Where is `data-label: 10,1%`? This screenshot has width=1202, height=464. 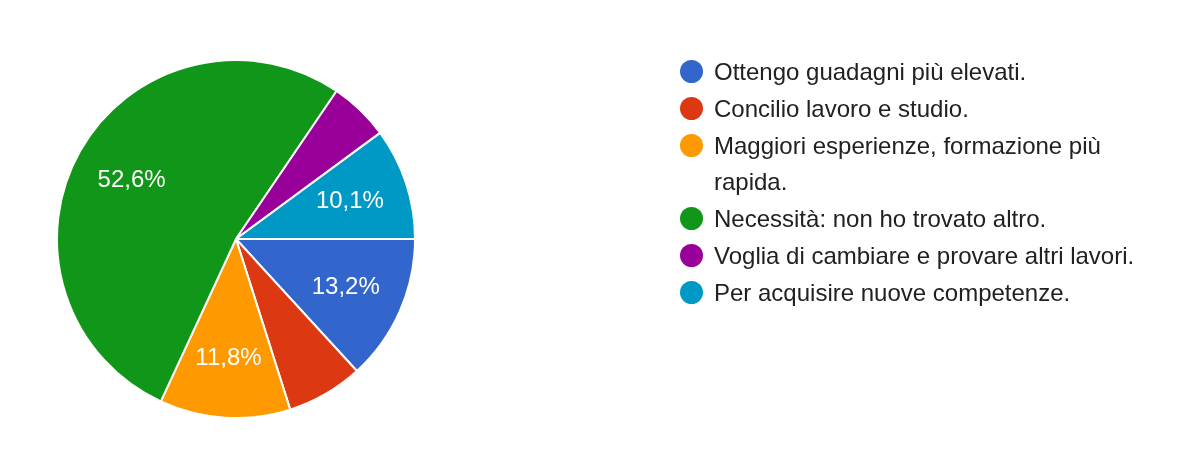 data-label: 10,1% is located at coordinates (349, 200).